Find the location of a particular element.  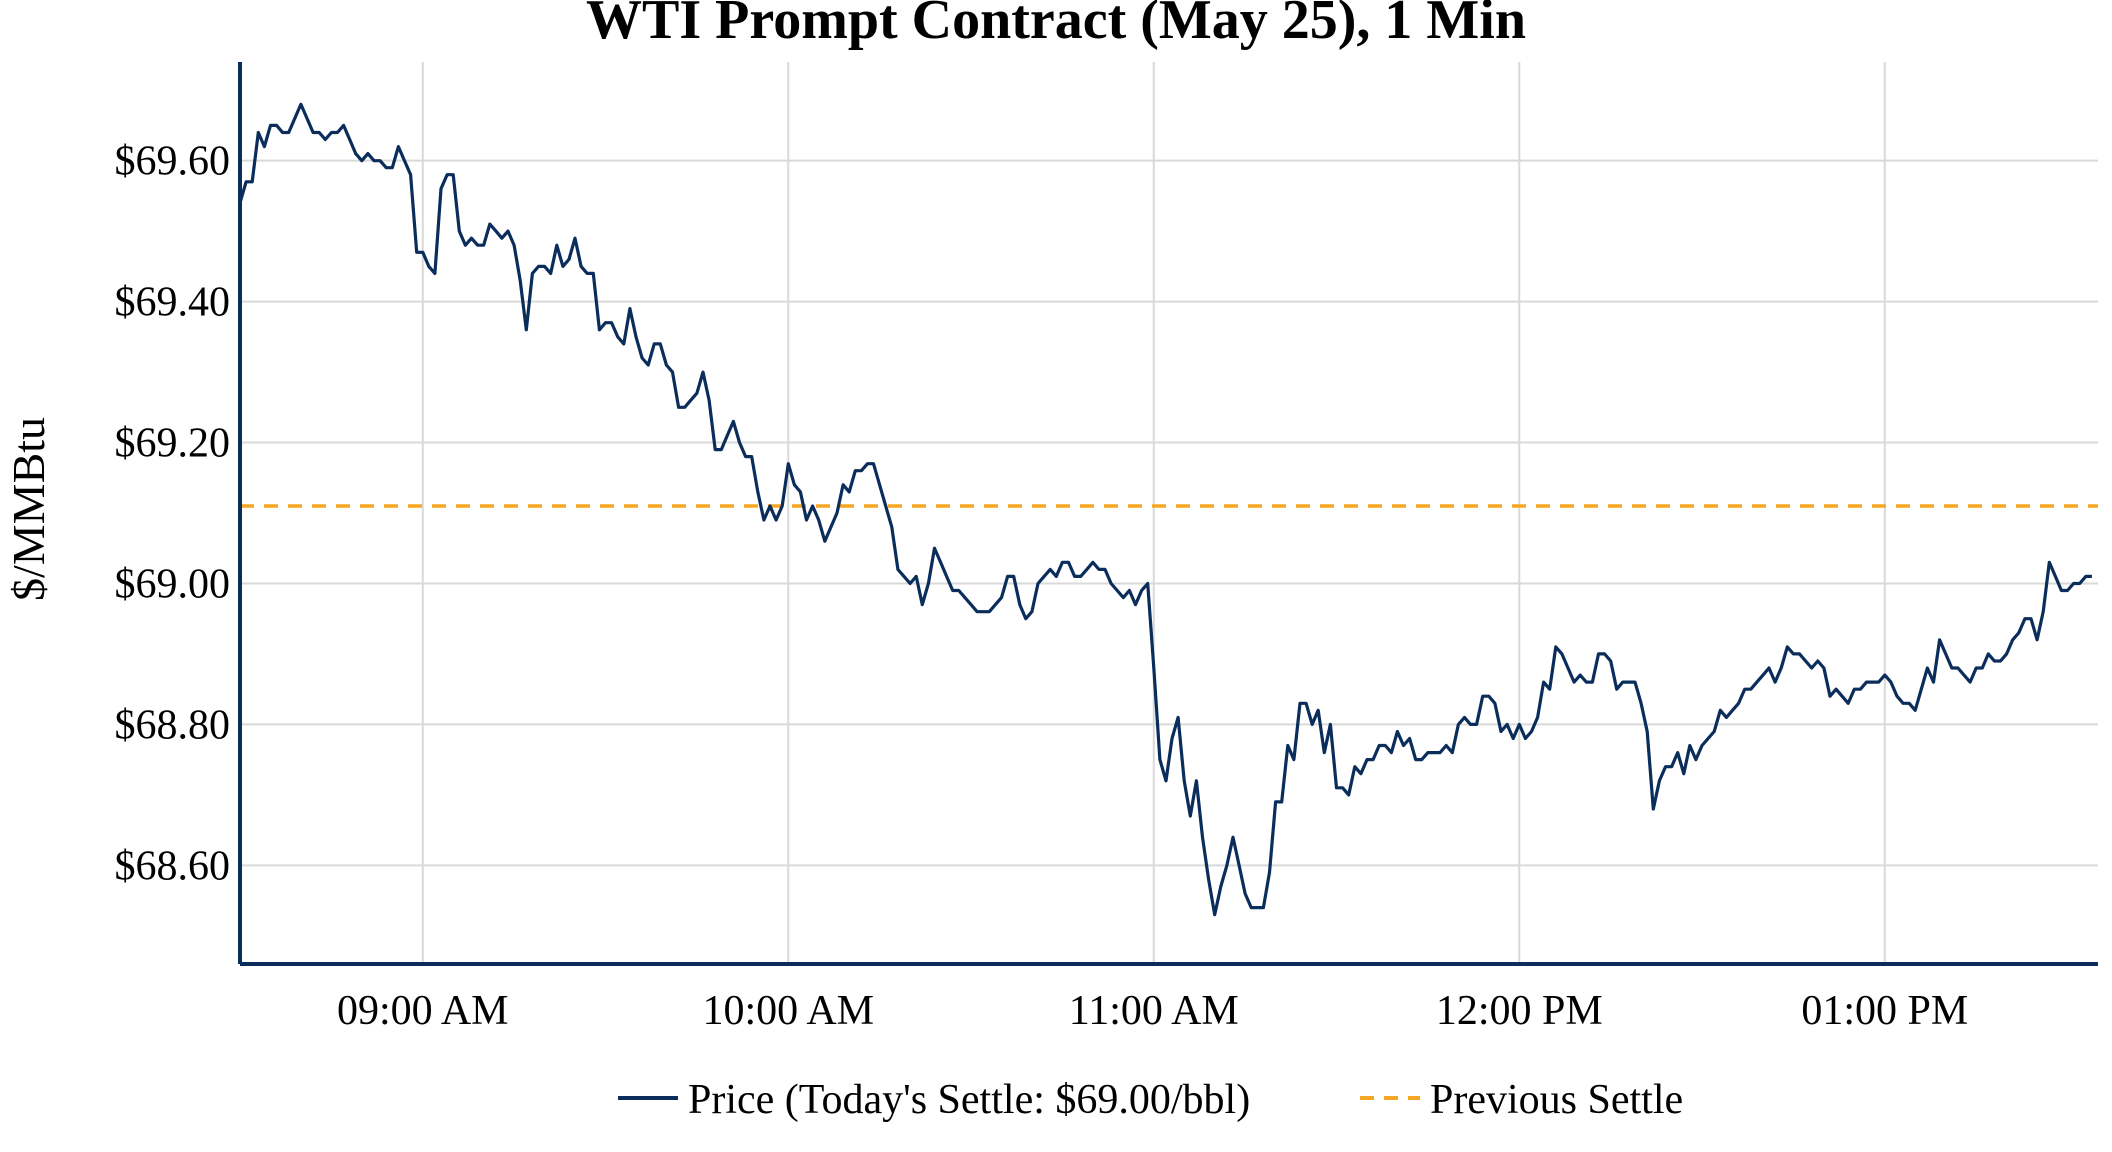

x-tick-labels: 09:00 AM 10:00 AM 11:00 AM 12:00 PM 01:00 PM is located at coordinates (1152, 1011).